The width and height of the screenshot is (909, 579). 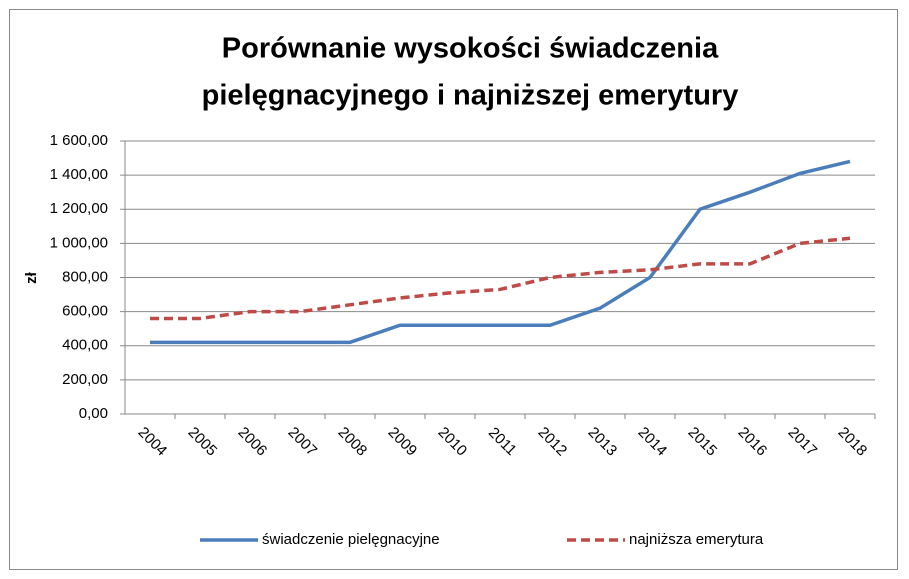 What do you see at coordinates (470, 49) in the screenshot?
I see `chart-title: Porównanie wysokości świadczenia` at bounding box center [470, 49].